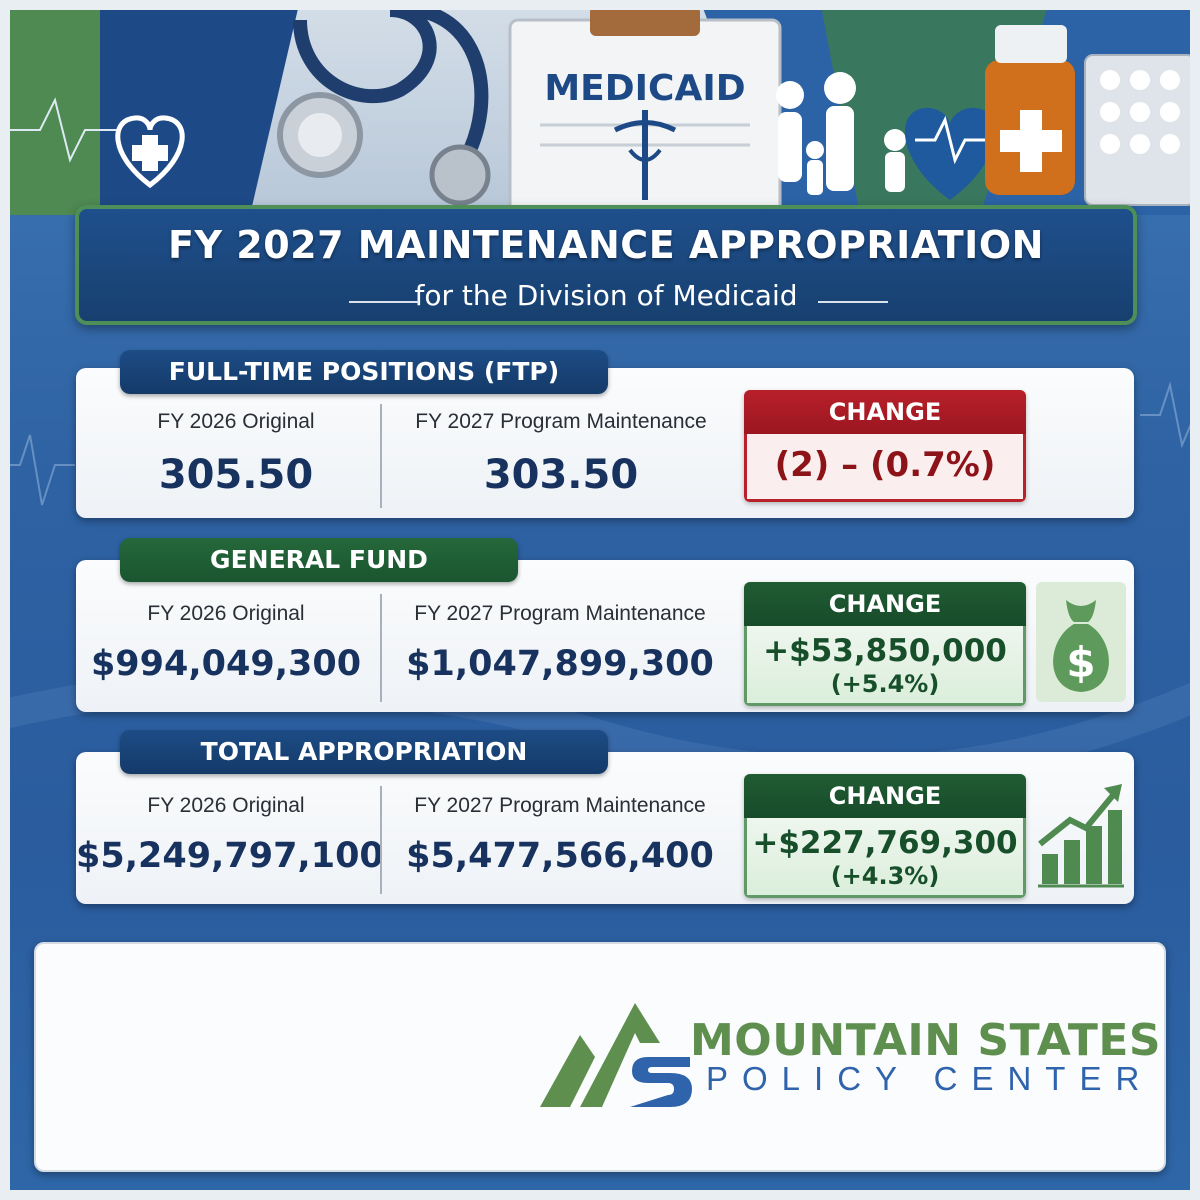 The image size is (1200, 1200). I want to click on total-change-body: +$227,769,300 (+4.3%), so click(885, 858).